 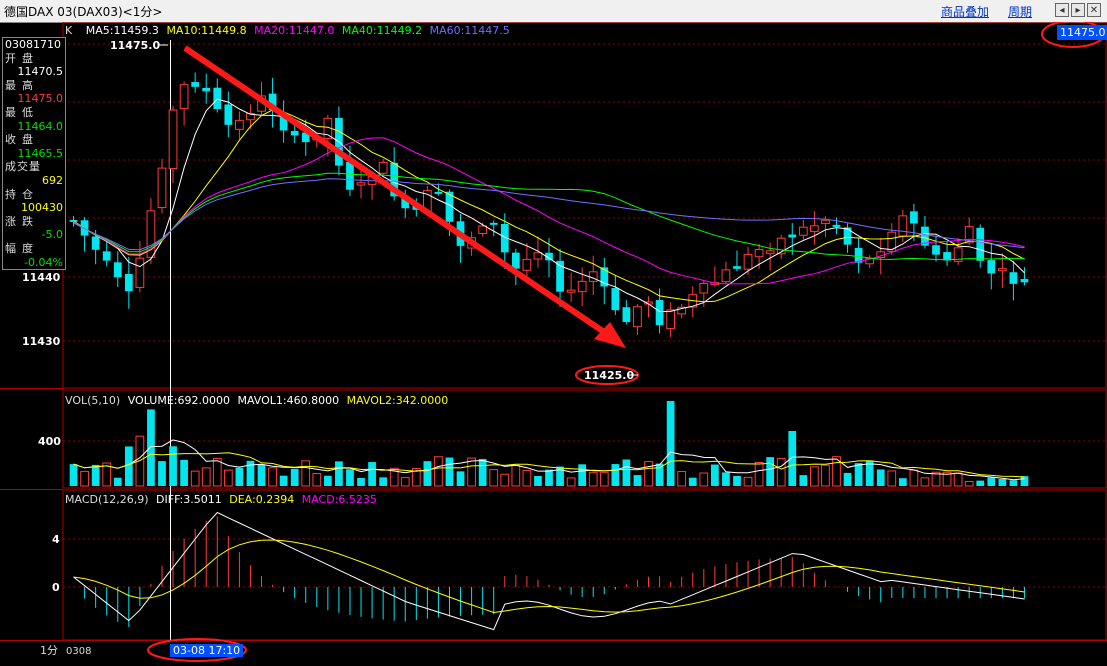 What do you see at coordinates (40, 72) in the screenshot?
I see `open-value: 11470.5` at bounding box center [40, 72].